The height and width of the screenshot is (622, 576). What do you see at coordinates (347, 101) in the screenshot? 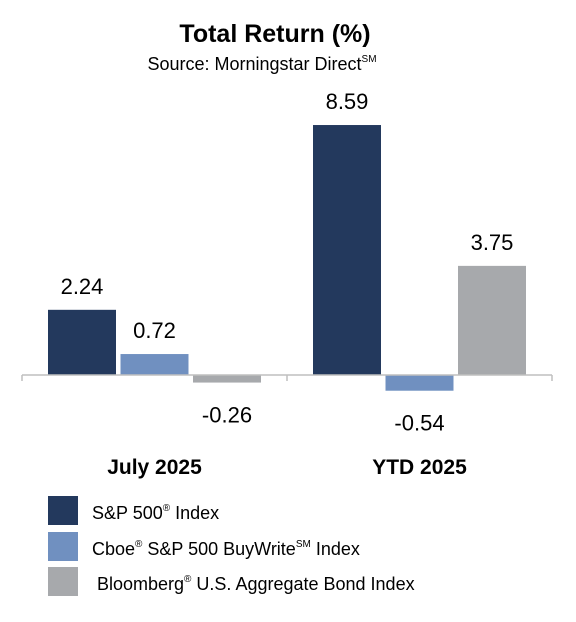
I see `value-label-1-2: 8.59` at bounding box center [347, 101].